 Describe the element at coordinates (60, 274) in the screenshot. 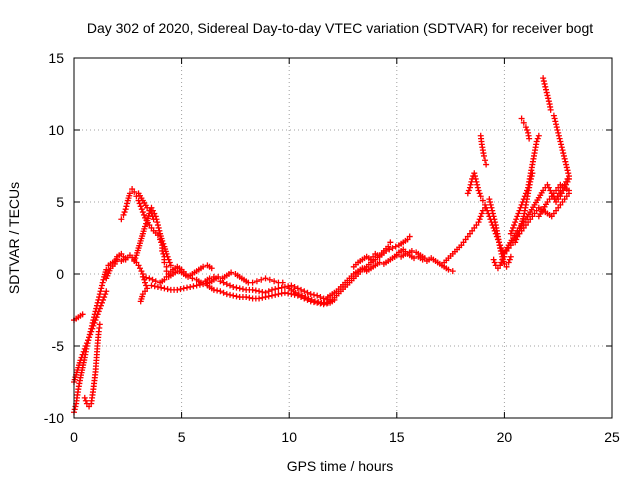

I see `y-tick-label: 0` at that location.